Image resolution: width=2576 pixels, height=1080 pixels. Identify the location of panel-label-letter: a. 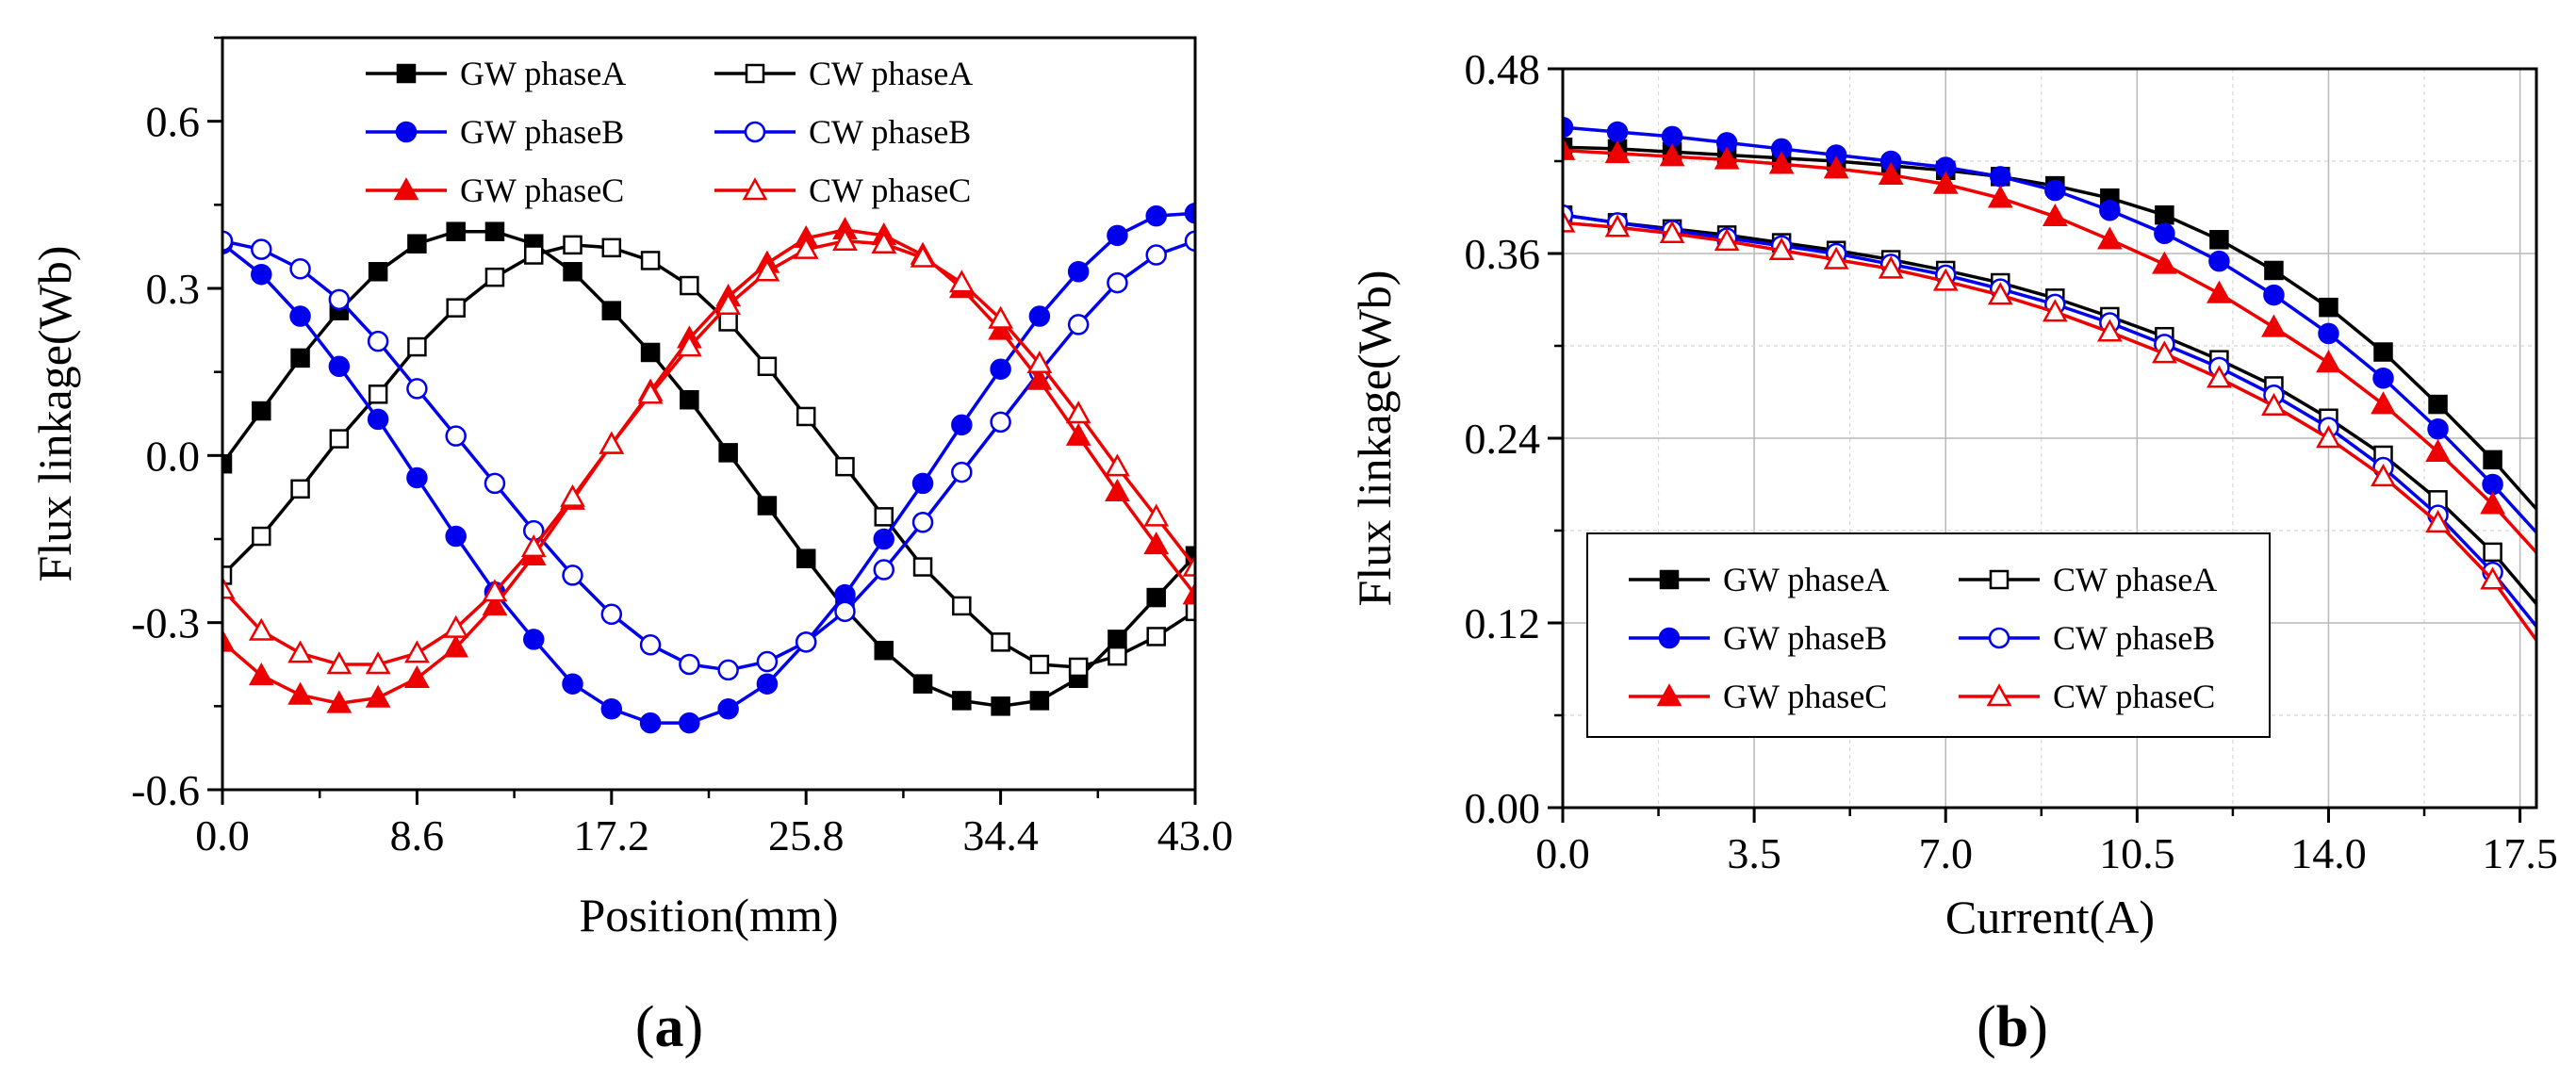
(669, 1027).